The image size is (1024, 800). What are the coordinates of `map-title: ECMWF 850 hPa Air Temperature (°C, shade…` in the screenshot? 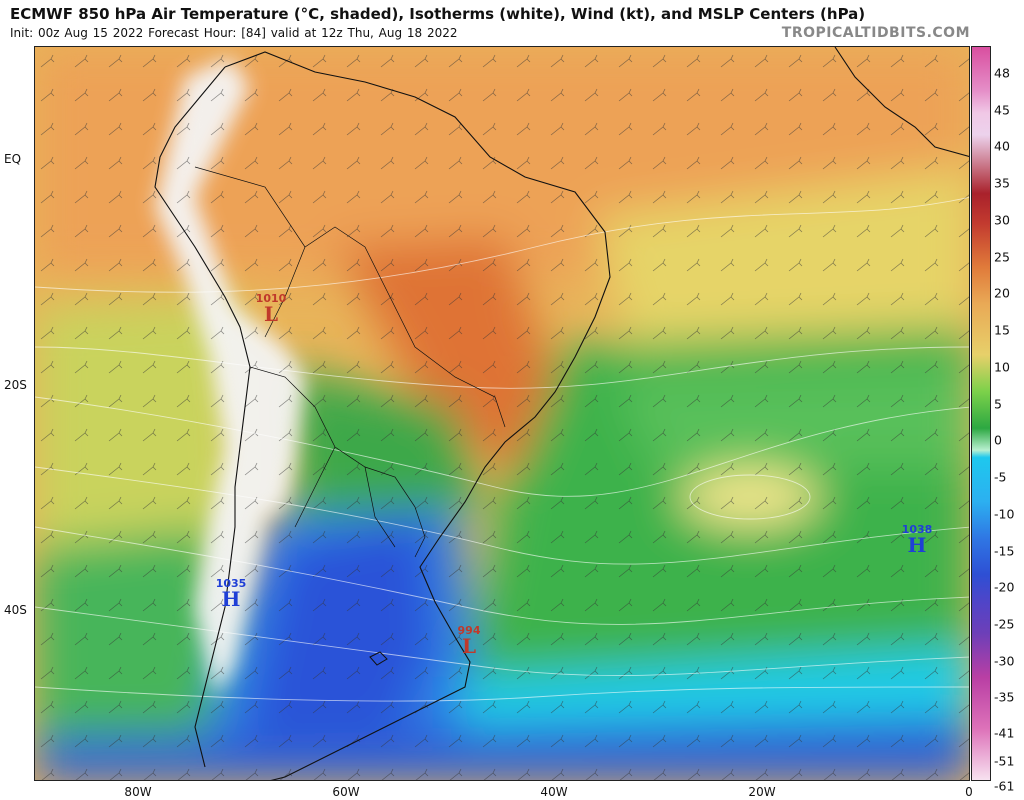 It's located at (438, 14).